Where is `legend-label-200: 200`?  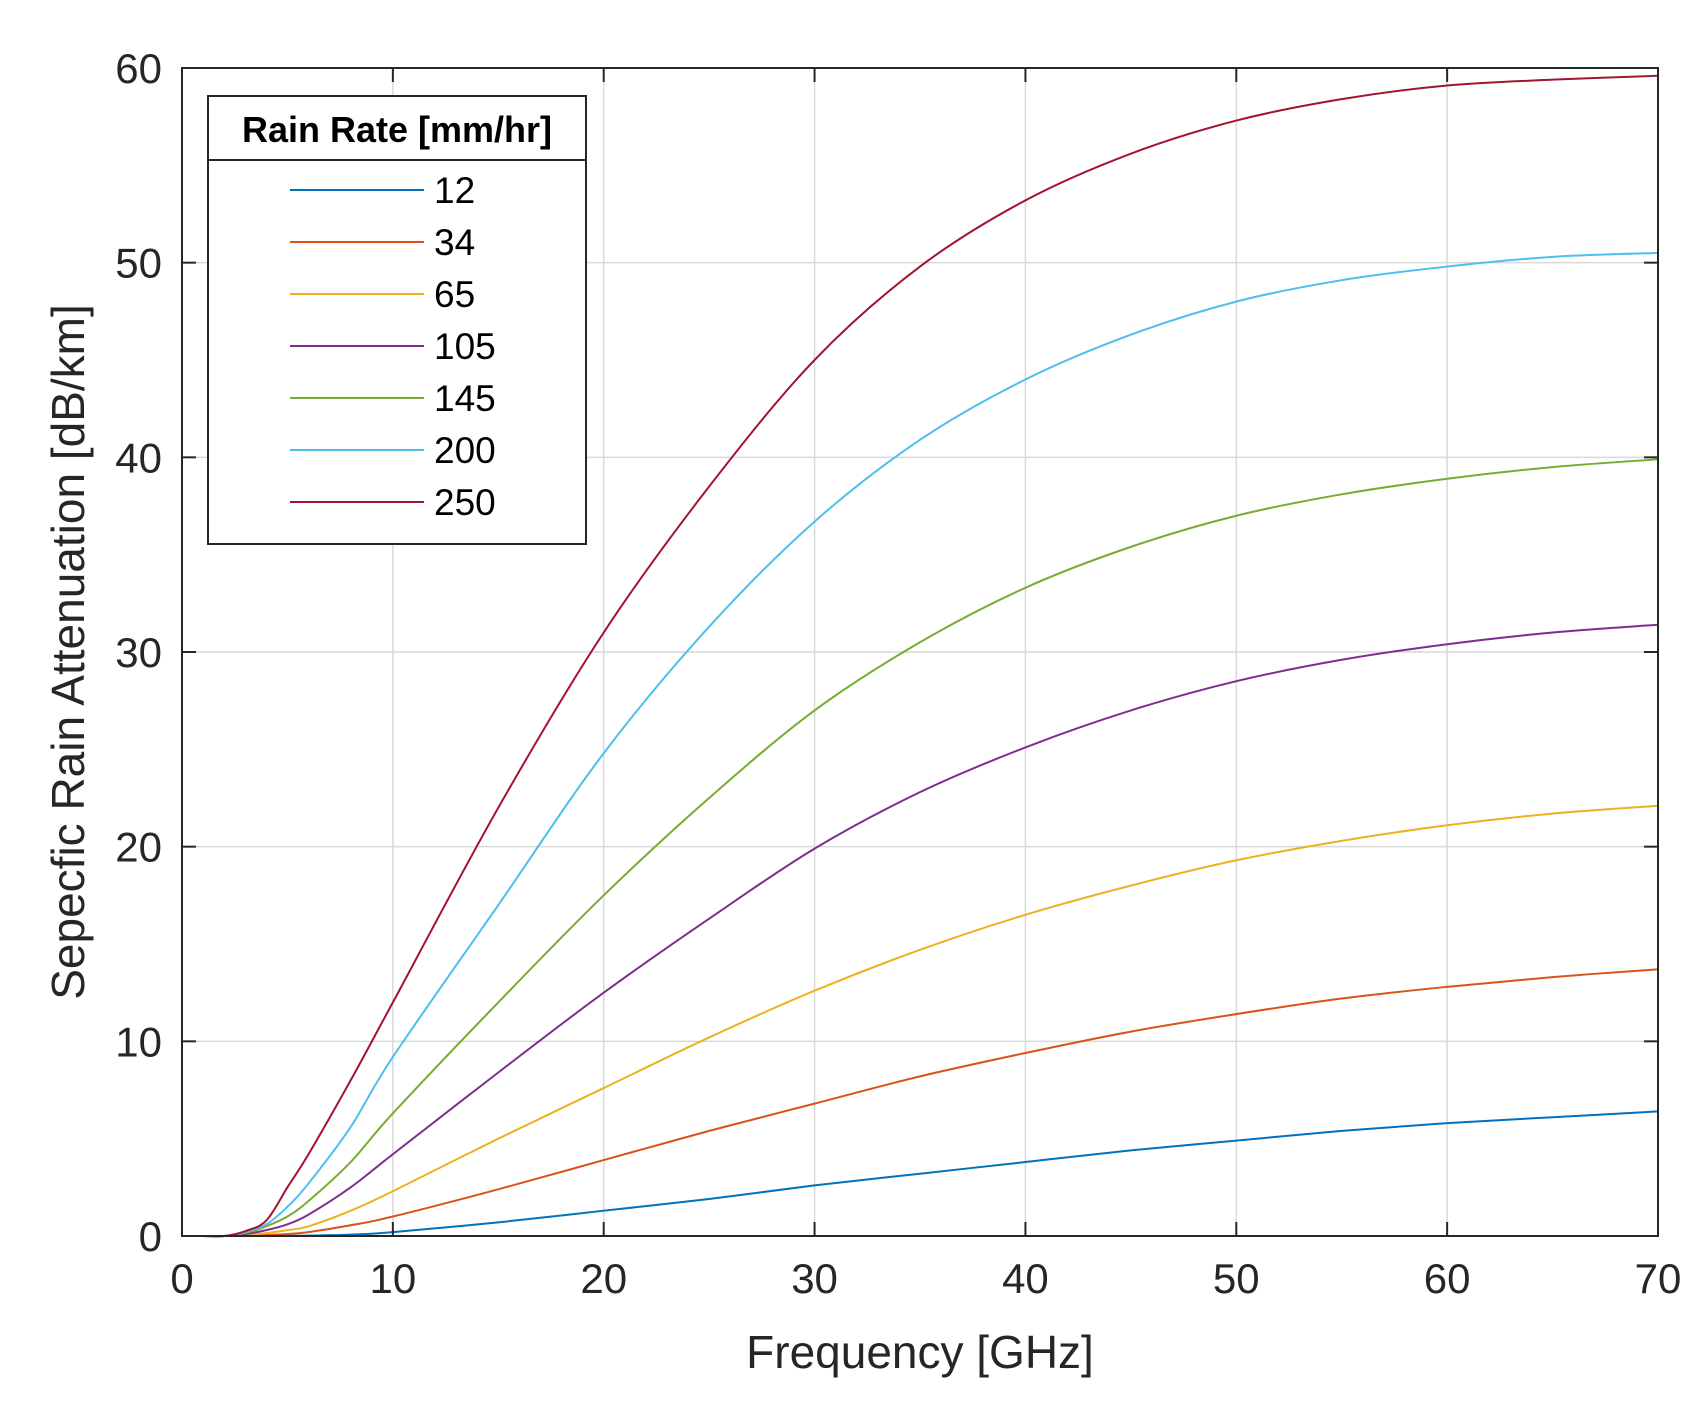
legend-label-200: 200 is located at coordinates (465, 450).